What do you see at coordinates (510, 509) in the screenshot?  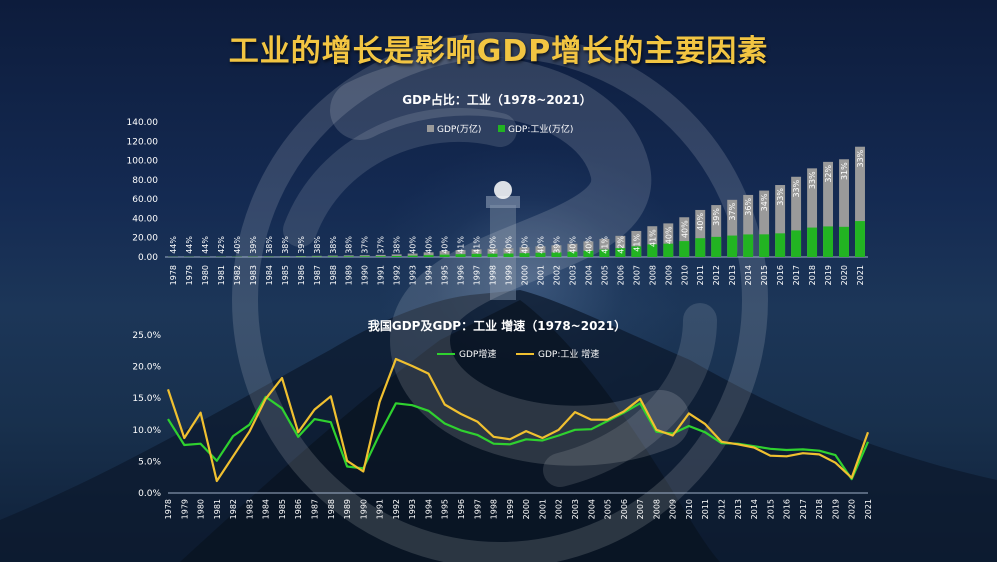 I see `x-tick-label: 1999` at bounding box center [510, 509].